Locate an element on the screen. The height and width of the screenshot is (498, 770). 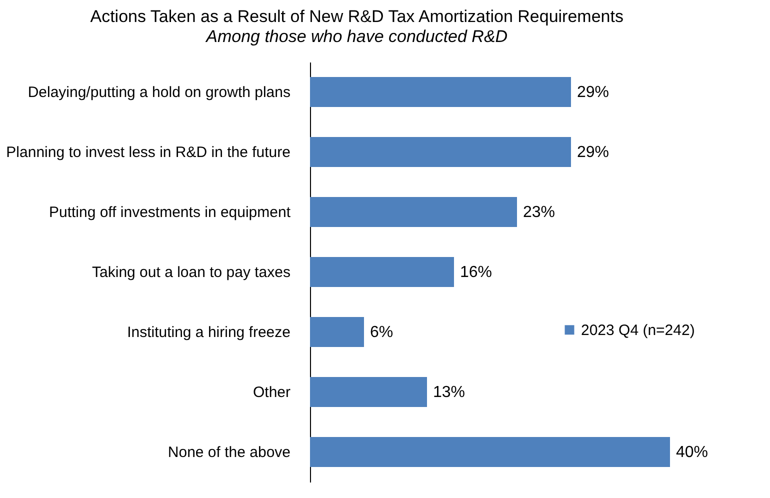
chart-title: Actions Taken as a Result of New R&D Tax Amortization Requirements is located at coordinates (357, 16).